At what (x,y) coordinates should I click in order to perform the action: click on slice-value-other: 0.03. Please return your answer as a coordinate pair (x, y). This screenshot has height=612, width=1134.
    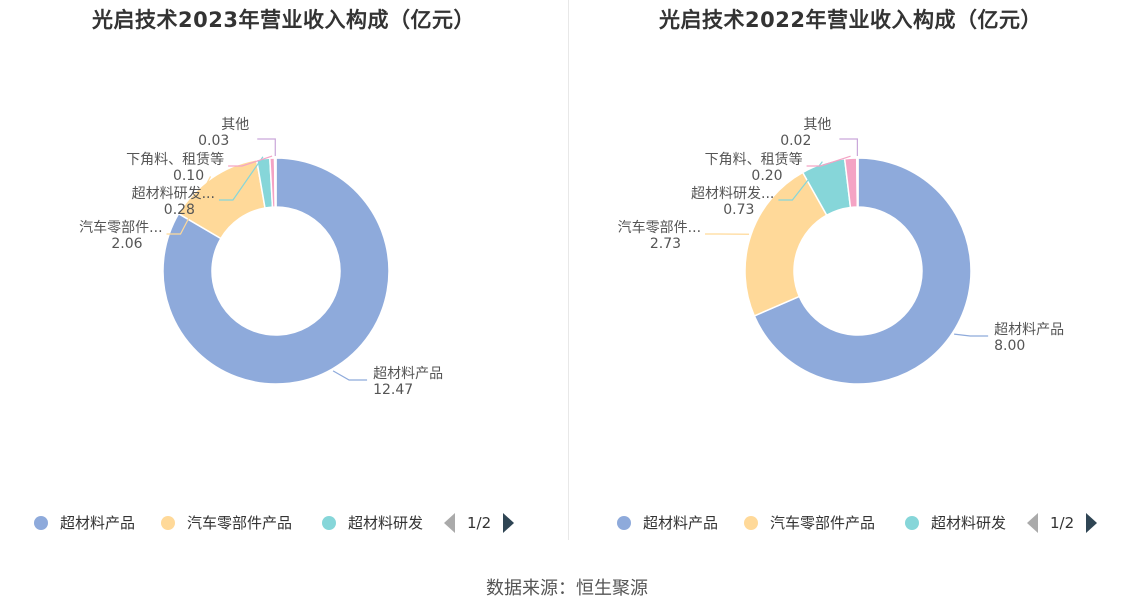
    Looking at the image, I should click on (213, 141).